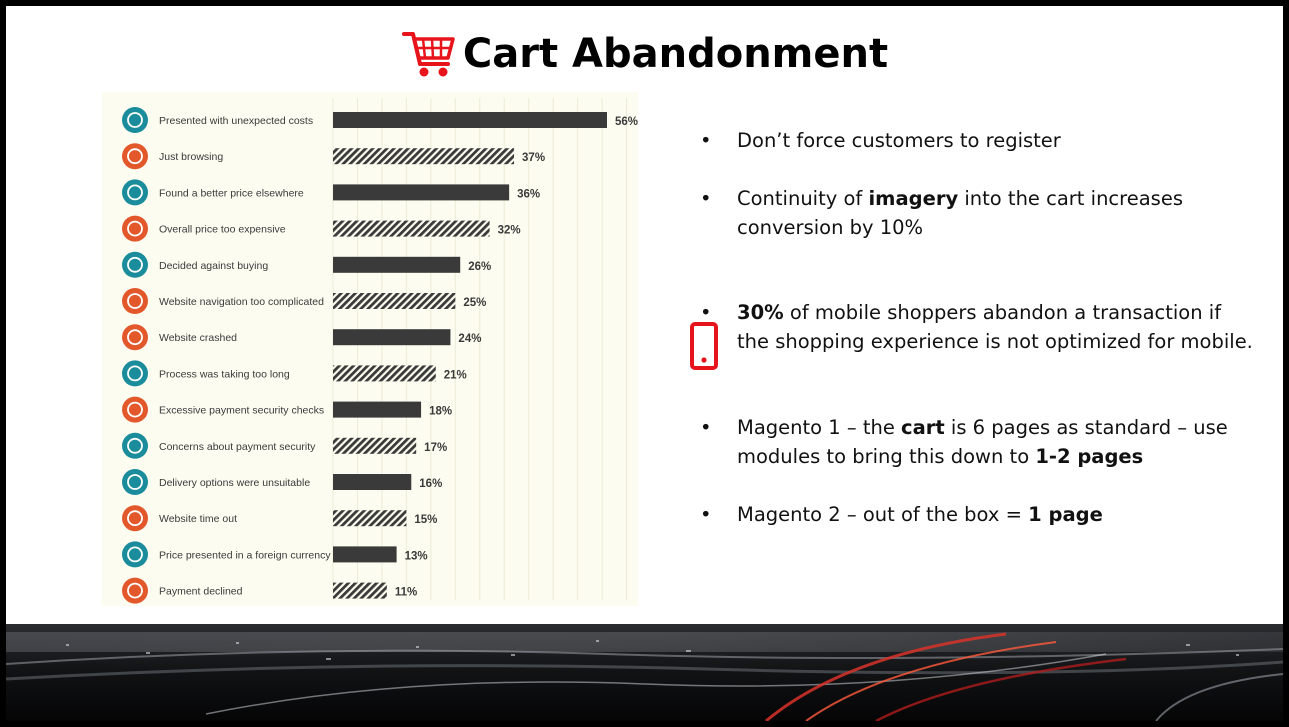 Image resolution: width=1289 pixels, height=727 pixels. Describe the element at coordinates (222, 230) in the screenshot. I see `category-label: Overall price too expensive` at that location.